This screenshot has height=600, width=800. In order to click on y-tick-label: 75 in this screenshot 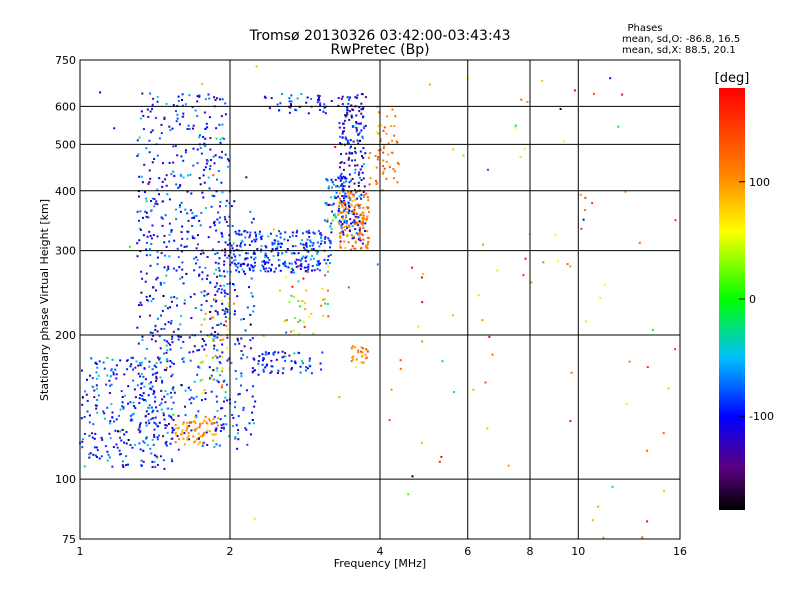, I will do `click(69, 539)`.